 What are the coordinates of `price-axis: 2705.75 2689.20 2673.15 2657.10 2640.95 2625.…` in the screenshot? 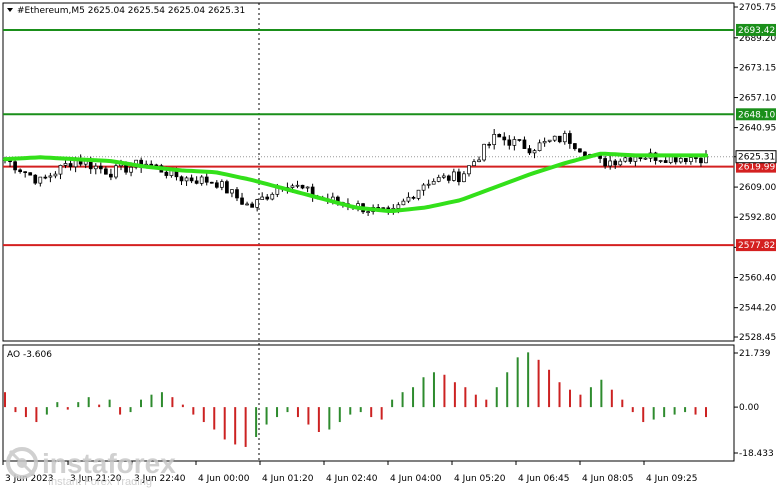 It's located at (755, 173).